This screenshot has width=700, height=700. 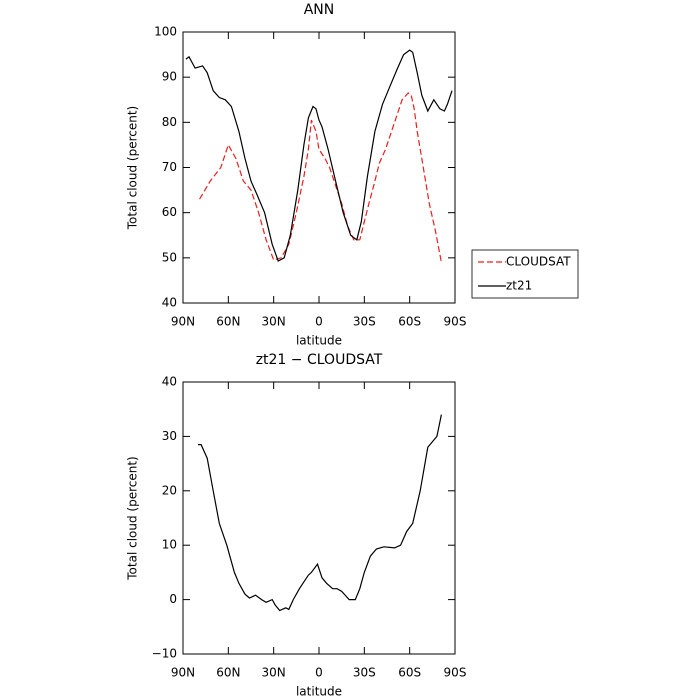 What do you see at coordinates (169, 122) in the screenshot?
I see `y-tick-label: 80` at bounding box center [169, 122].